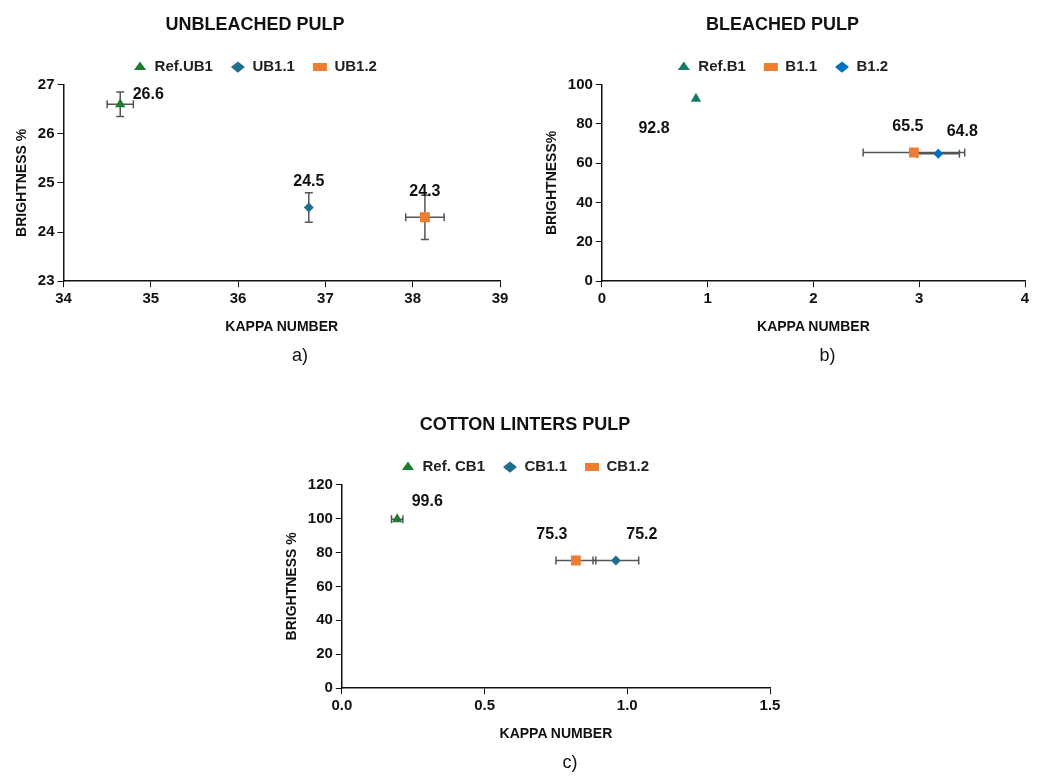 The image size is (1045, 777). I want to click on data-label: 64.8, so click(962, 131).